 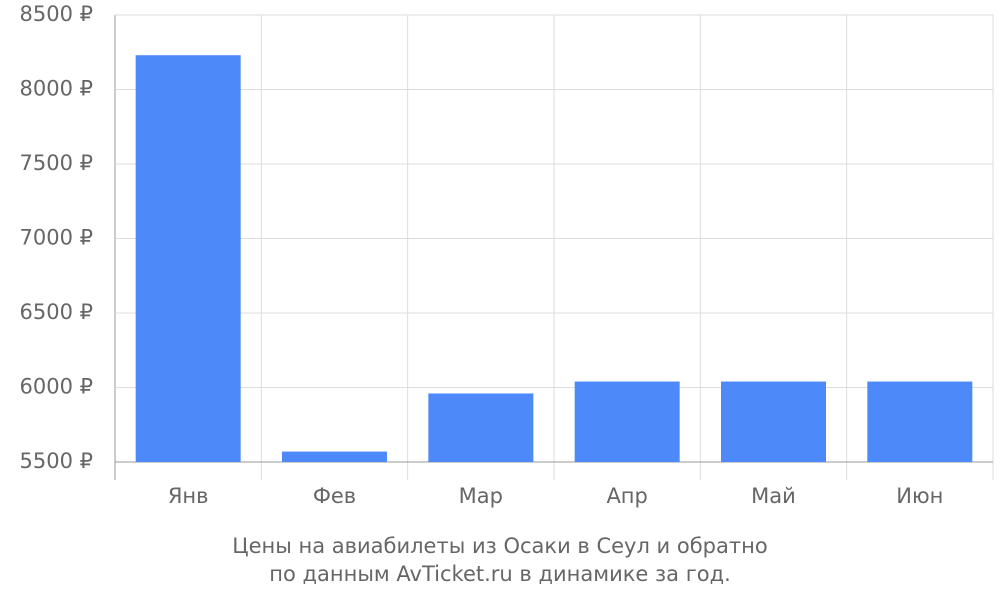 What do you see at coordinates (56, 238) in the screenshot?
I see `y-tick-label: 7000 ₽` at bounding box center [56, 238].